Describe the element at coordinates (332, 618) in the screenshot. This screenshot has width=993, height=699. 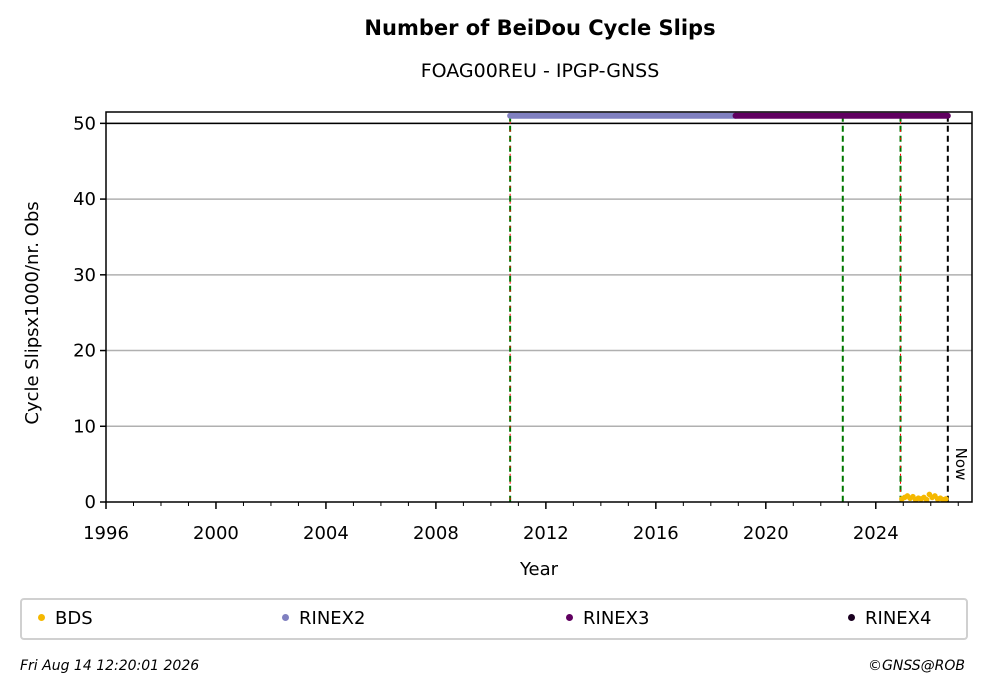
I see `legend-label: RINEX2` at that location.